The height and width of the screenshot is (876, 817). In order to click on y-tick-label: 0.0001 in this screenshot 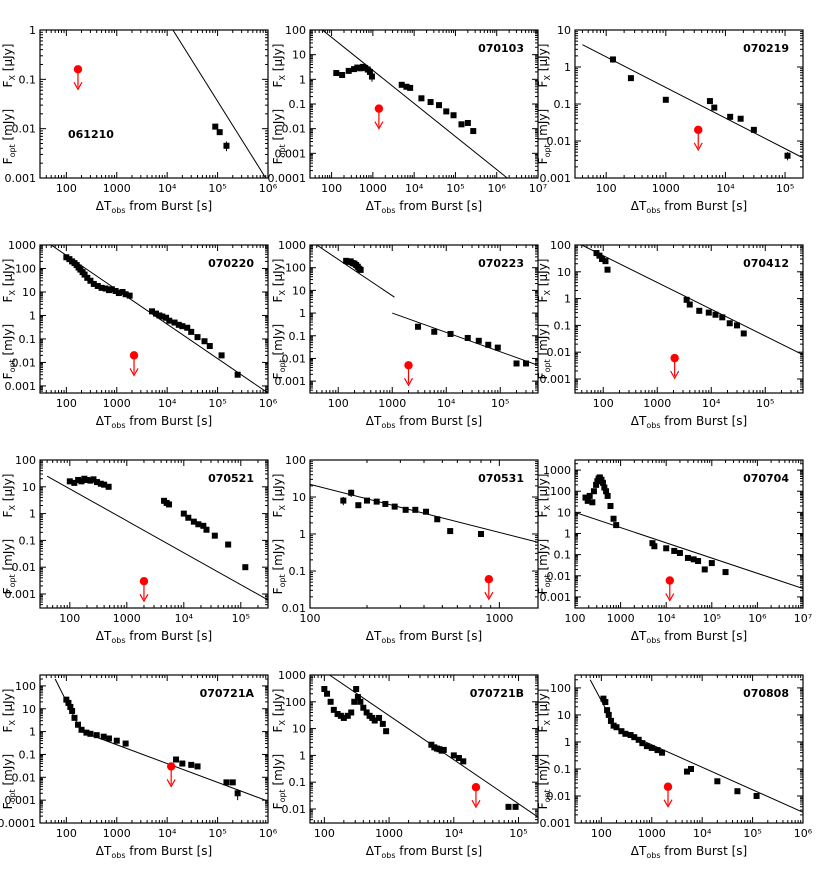, I will do `click(287, 178)`.